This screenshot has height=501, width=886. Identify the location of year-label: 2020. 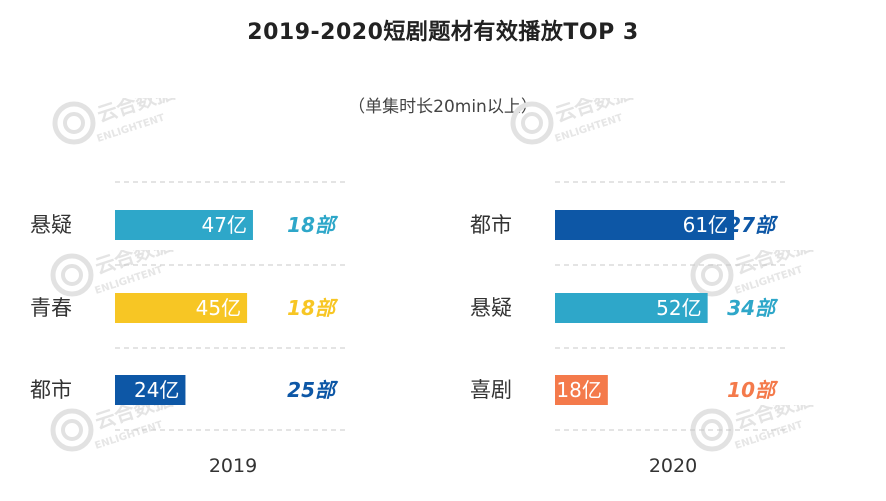
(673, 466).